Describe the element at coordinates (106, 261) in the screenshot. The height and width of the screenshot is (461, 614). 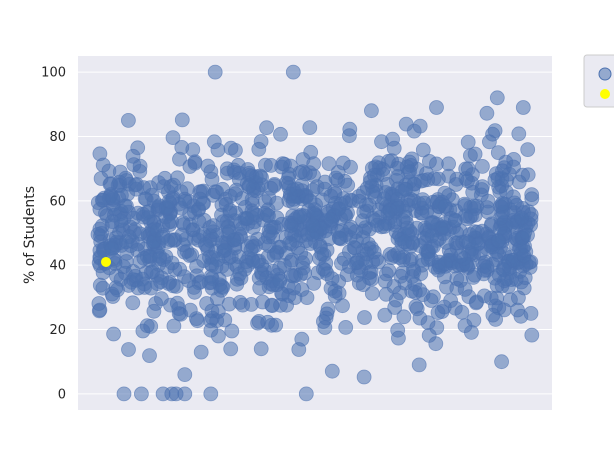
I see `highlight-point` at that location.